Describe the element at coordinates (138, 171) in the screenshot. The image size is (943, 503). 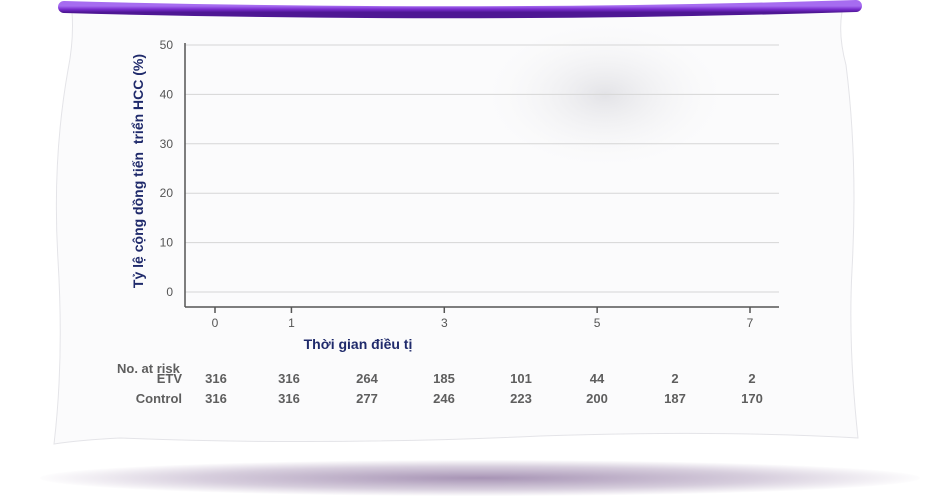
I see `y-axis-title: Tỷ lệ cộng dồng tiến triển HCC (%)` at that location.